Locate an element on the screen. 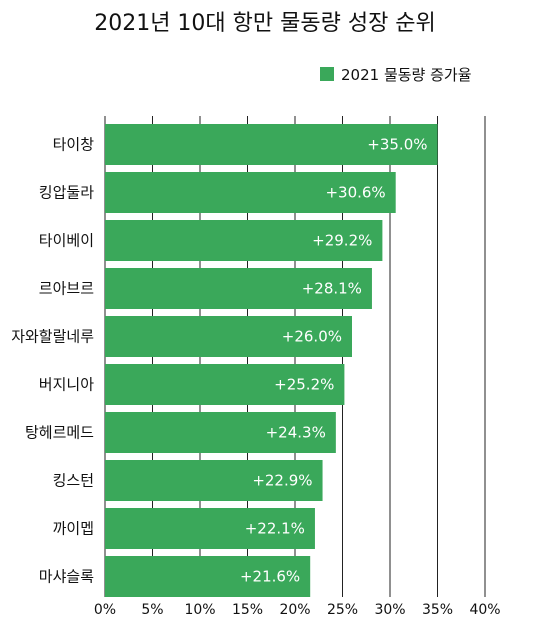  value-label: +24.3% is located at coordinates (296, 433).